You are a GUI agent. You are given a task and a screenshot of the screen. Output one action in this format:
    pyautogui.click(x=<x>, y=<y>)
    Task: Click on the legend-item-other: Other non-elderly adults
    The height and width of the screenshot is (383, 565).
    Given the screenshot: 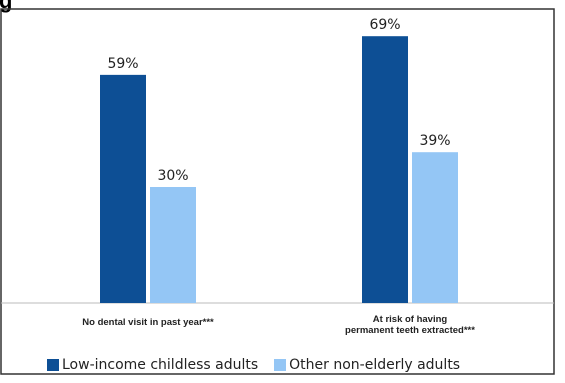 What is the action you would take?
    pyautogui.click(x=367, y=365)
    